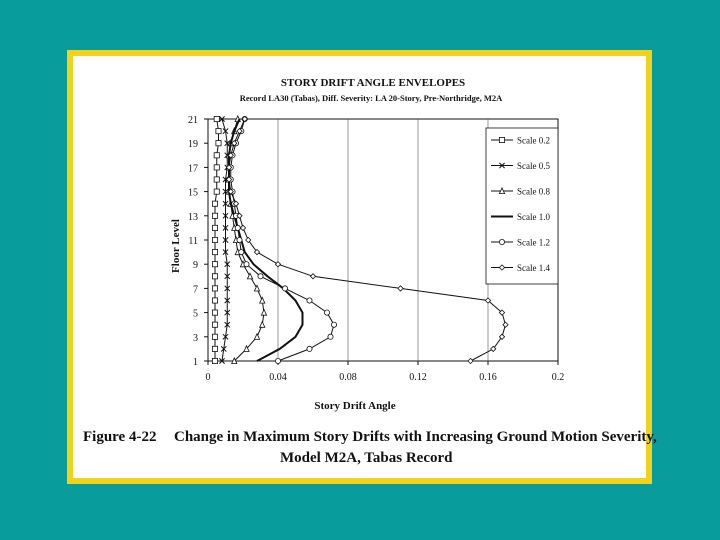 This screenshot has width=720, height=540. Describe the element at coordinates (354, 406) in the screenshot. I see `x-axis-label: Story Drift Angle` at that location.